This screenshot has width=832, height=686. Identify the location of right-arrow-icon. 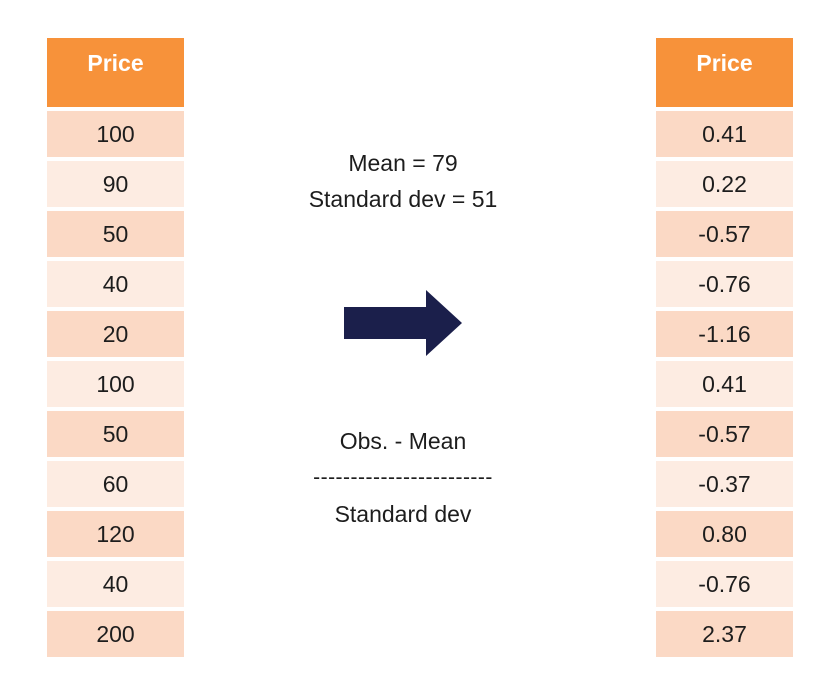
(403, 323).